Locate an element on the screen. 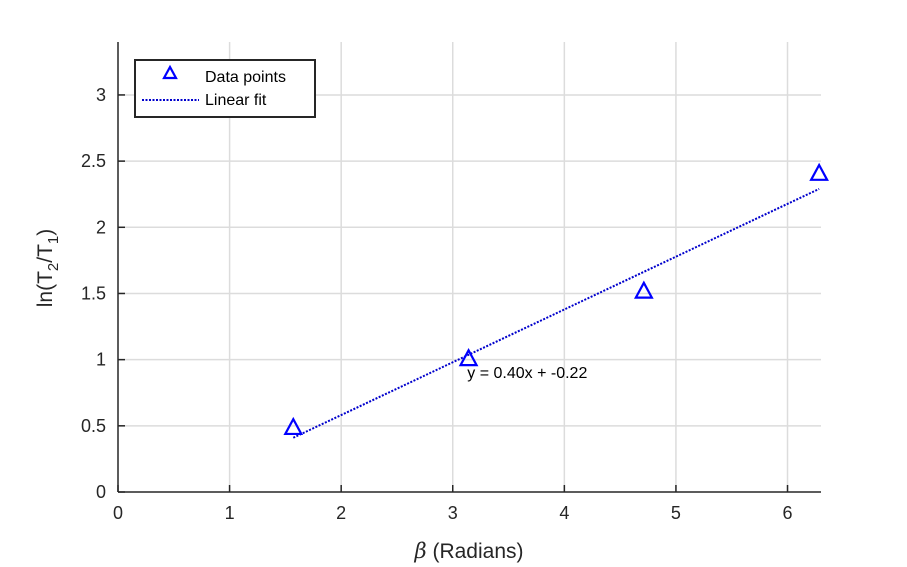 Image resolution: width=907 pixels, height=567 pixels. y-tick-label: 0 is located at coordinates (101, 492).